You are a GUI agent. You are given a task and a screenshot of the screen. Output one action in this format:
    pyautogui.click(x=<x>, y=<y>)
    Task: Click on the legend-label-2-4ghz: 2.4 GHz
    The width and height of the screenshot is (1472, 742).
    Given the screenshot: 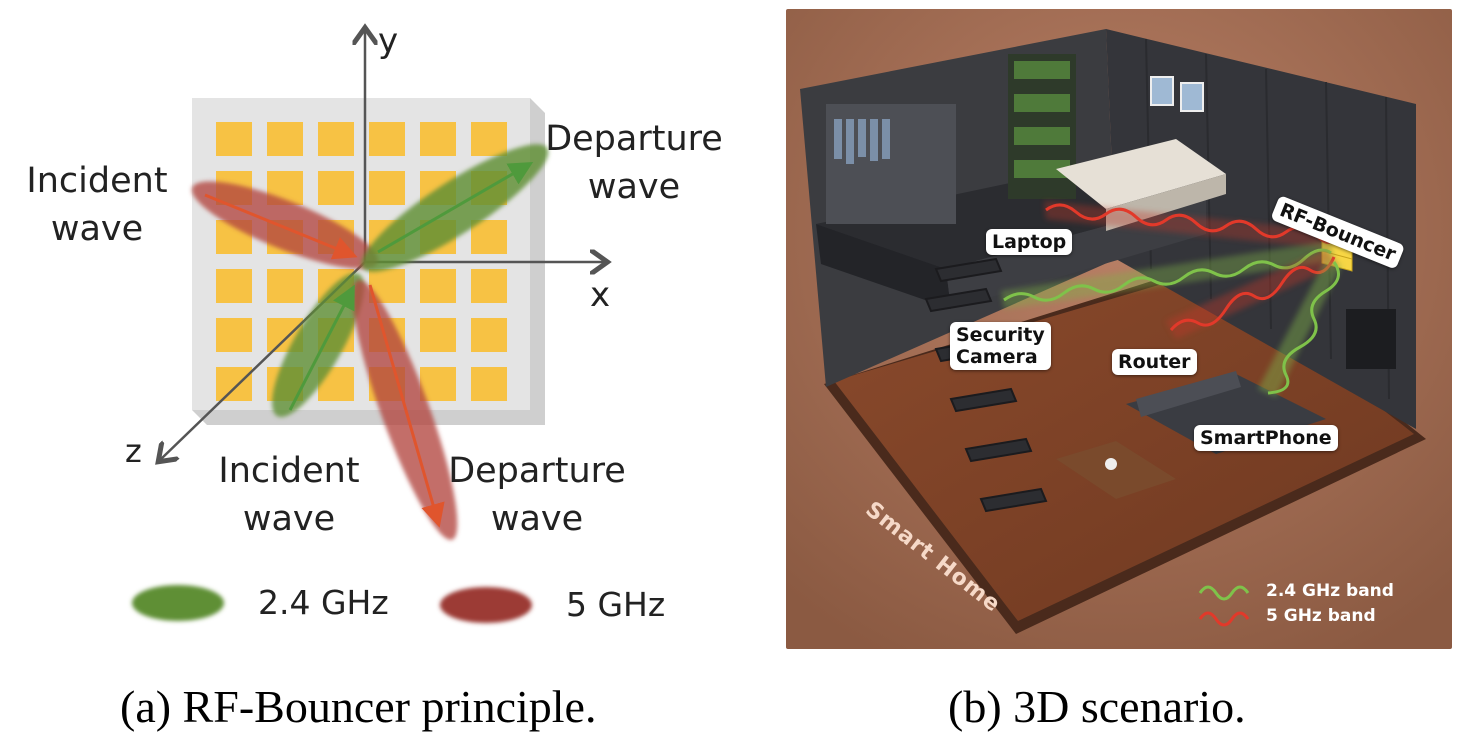 What is the action you would take?
    pyautogui.click(x=323, y=602)
    